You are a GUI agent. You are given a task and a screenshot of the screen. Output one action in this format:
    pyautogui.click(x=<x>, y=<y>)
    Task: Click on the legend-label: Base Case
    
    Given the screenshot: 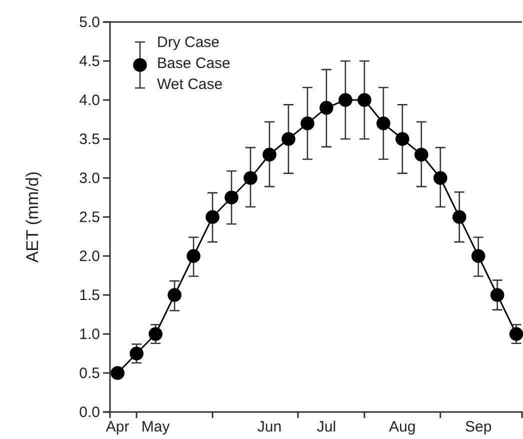 What is the action you would take?
    pyautogui.click(x=193, y=63)
    